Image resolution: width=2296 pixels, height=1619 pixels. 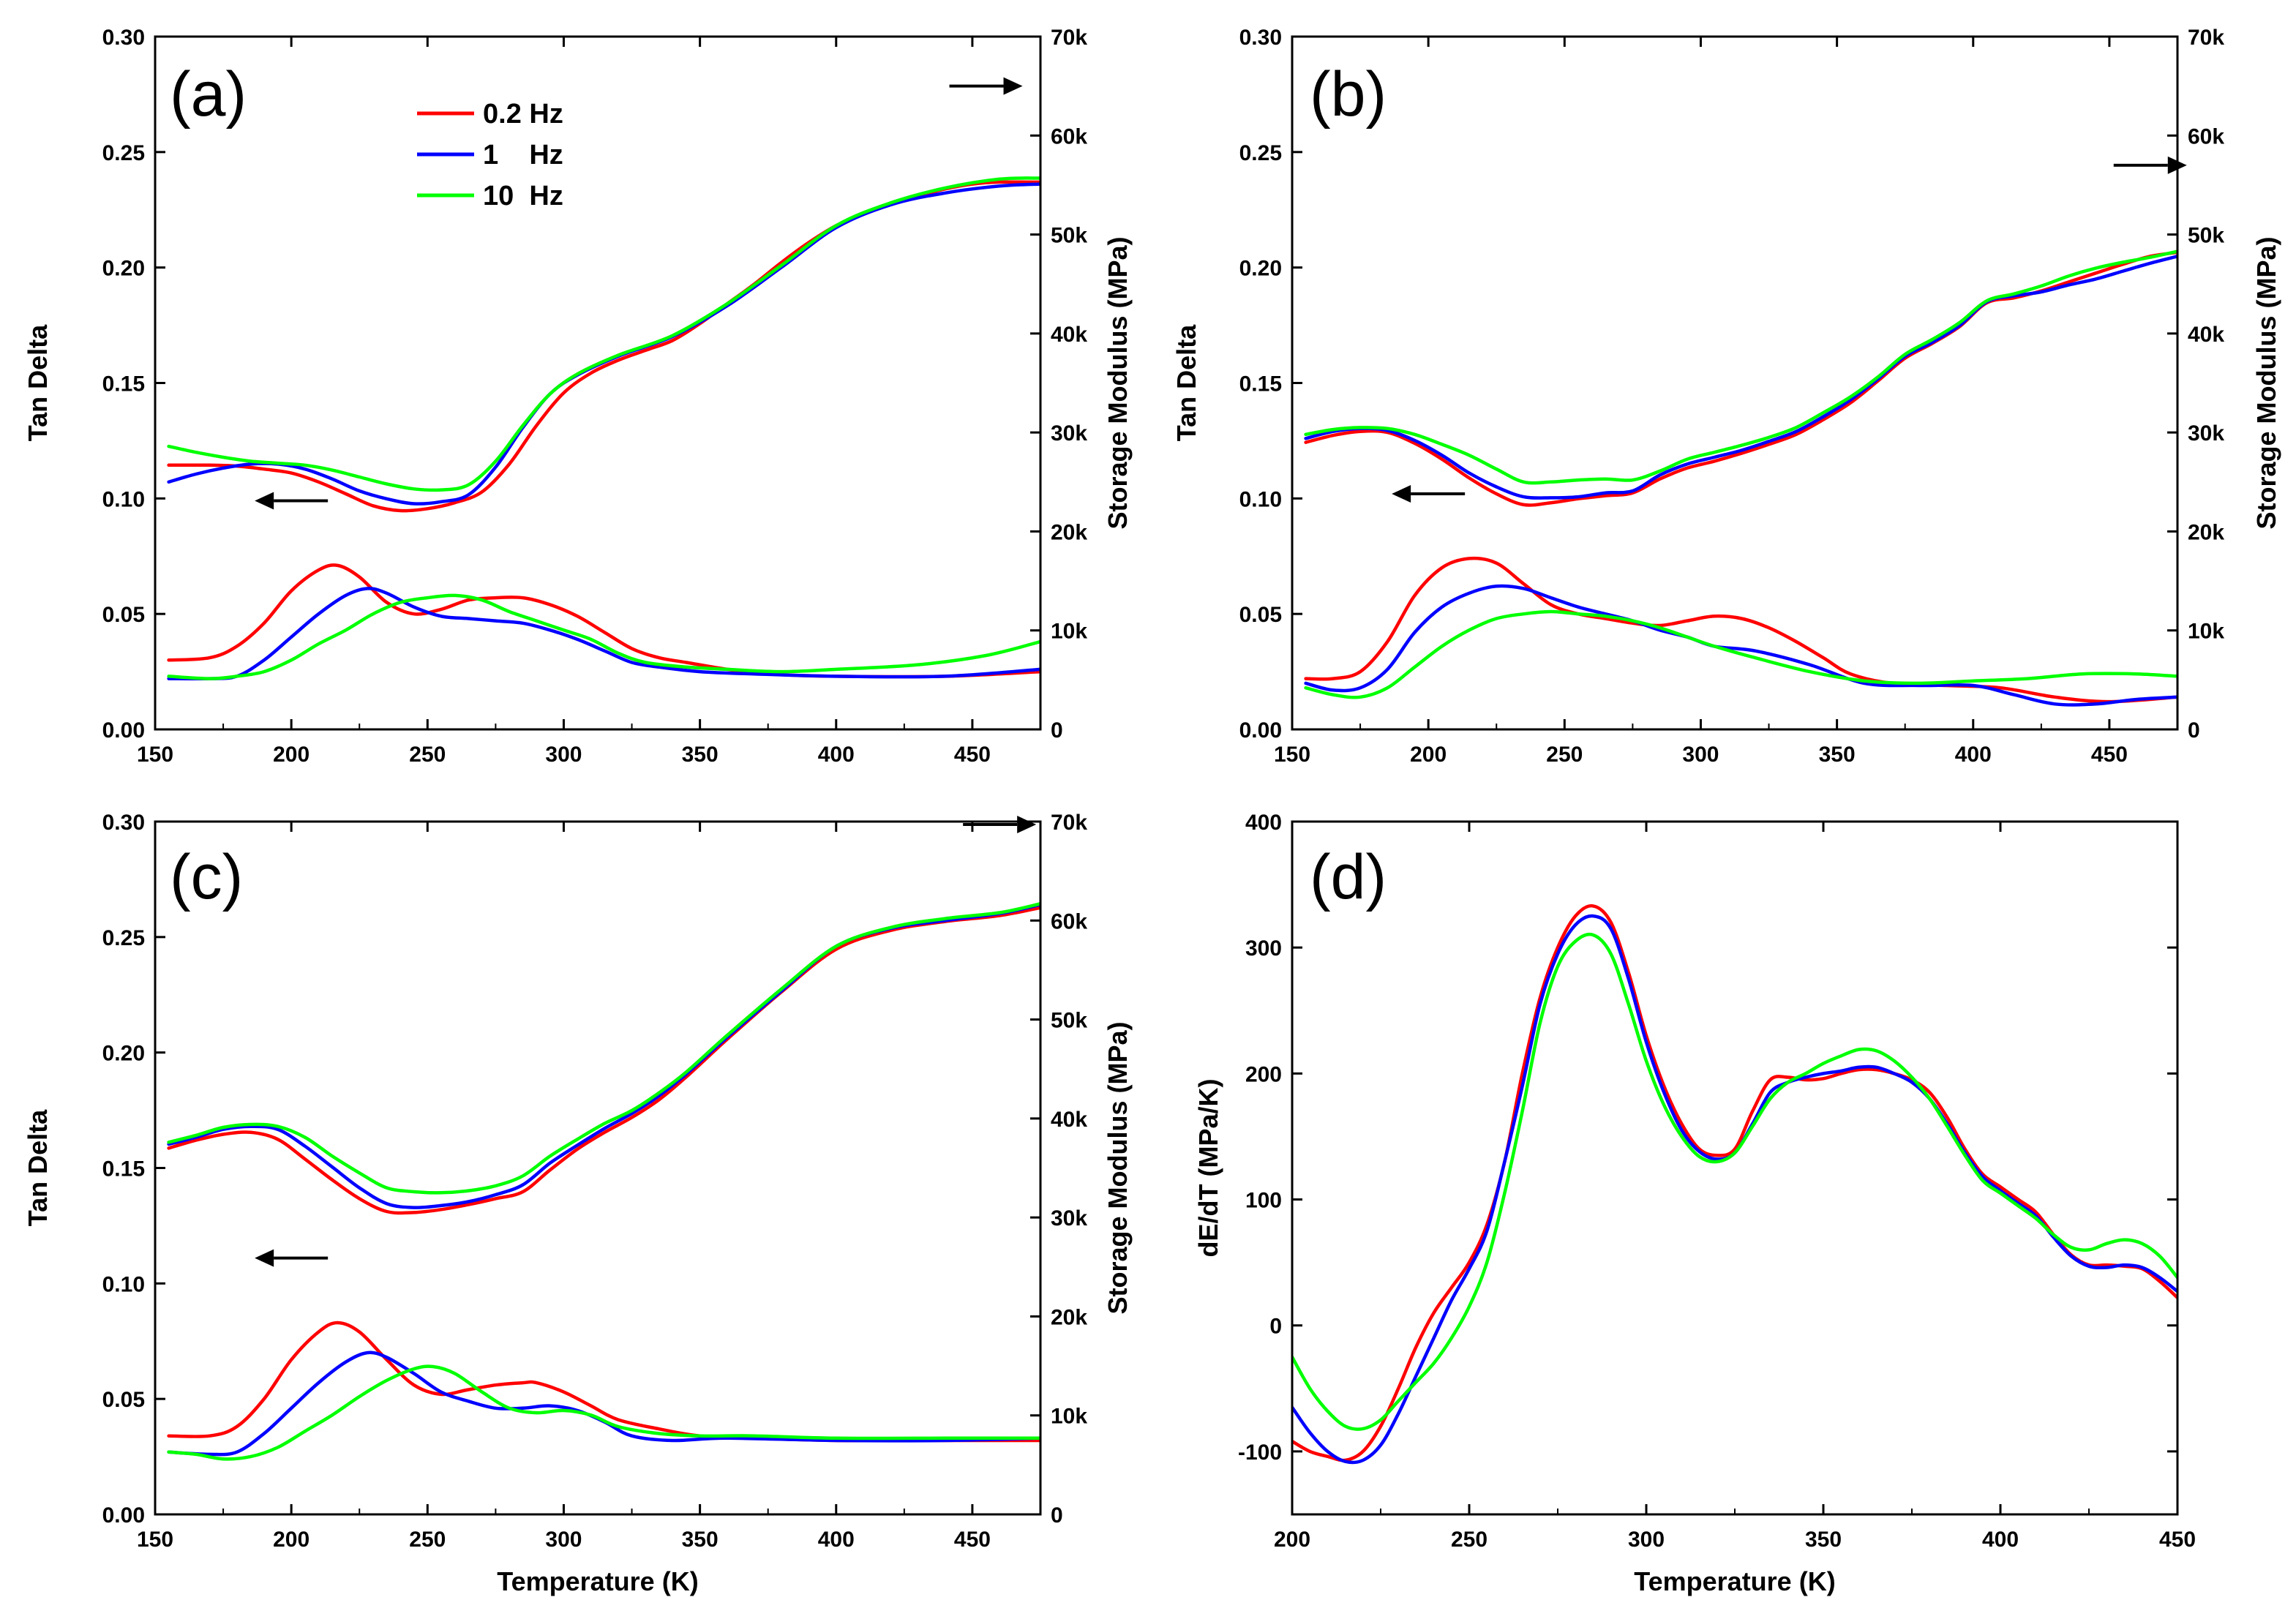 I want to click on series-line-10-hz-left-d, so click(x=1734, y=1181).